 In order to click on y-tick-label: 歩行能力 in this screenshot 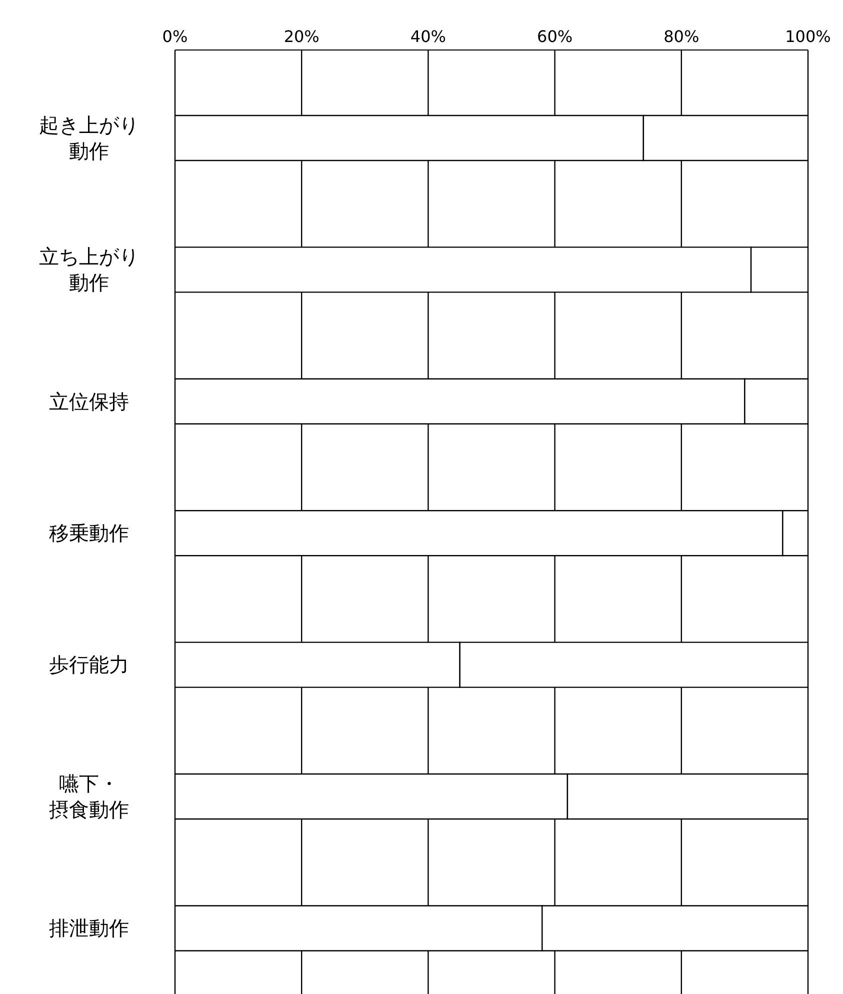, I will do `click(89, 664)`.